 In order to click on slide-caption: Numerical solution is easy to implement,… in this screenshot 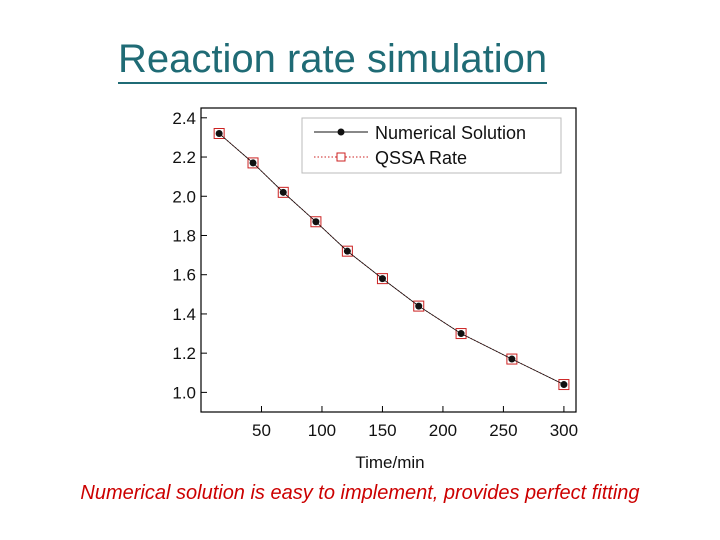, I will do `click(360, 493)`.